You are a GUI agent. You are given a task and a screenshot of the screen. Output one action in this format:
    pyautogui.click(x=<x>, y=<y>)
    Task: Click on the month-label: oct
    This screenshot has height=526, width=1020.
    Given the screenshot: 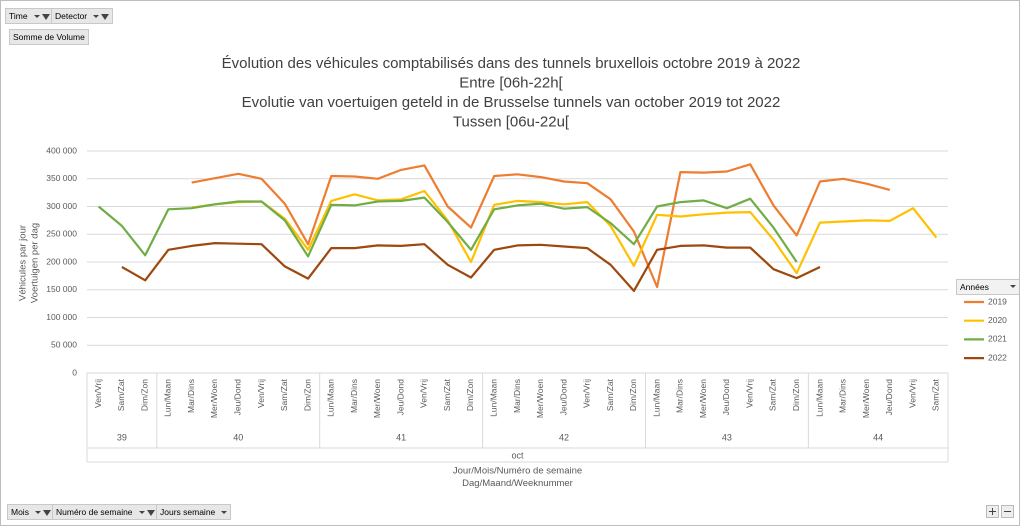 What is the action you would take?
    pyautogui.click(x=517, y=455)
    